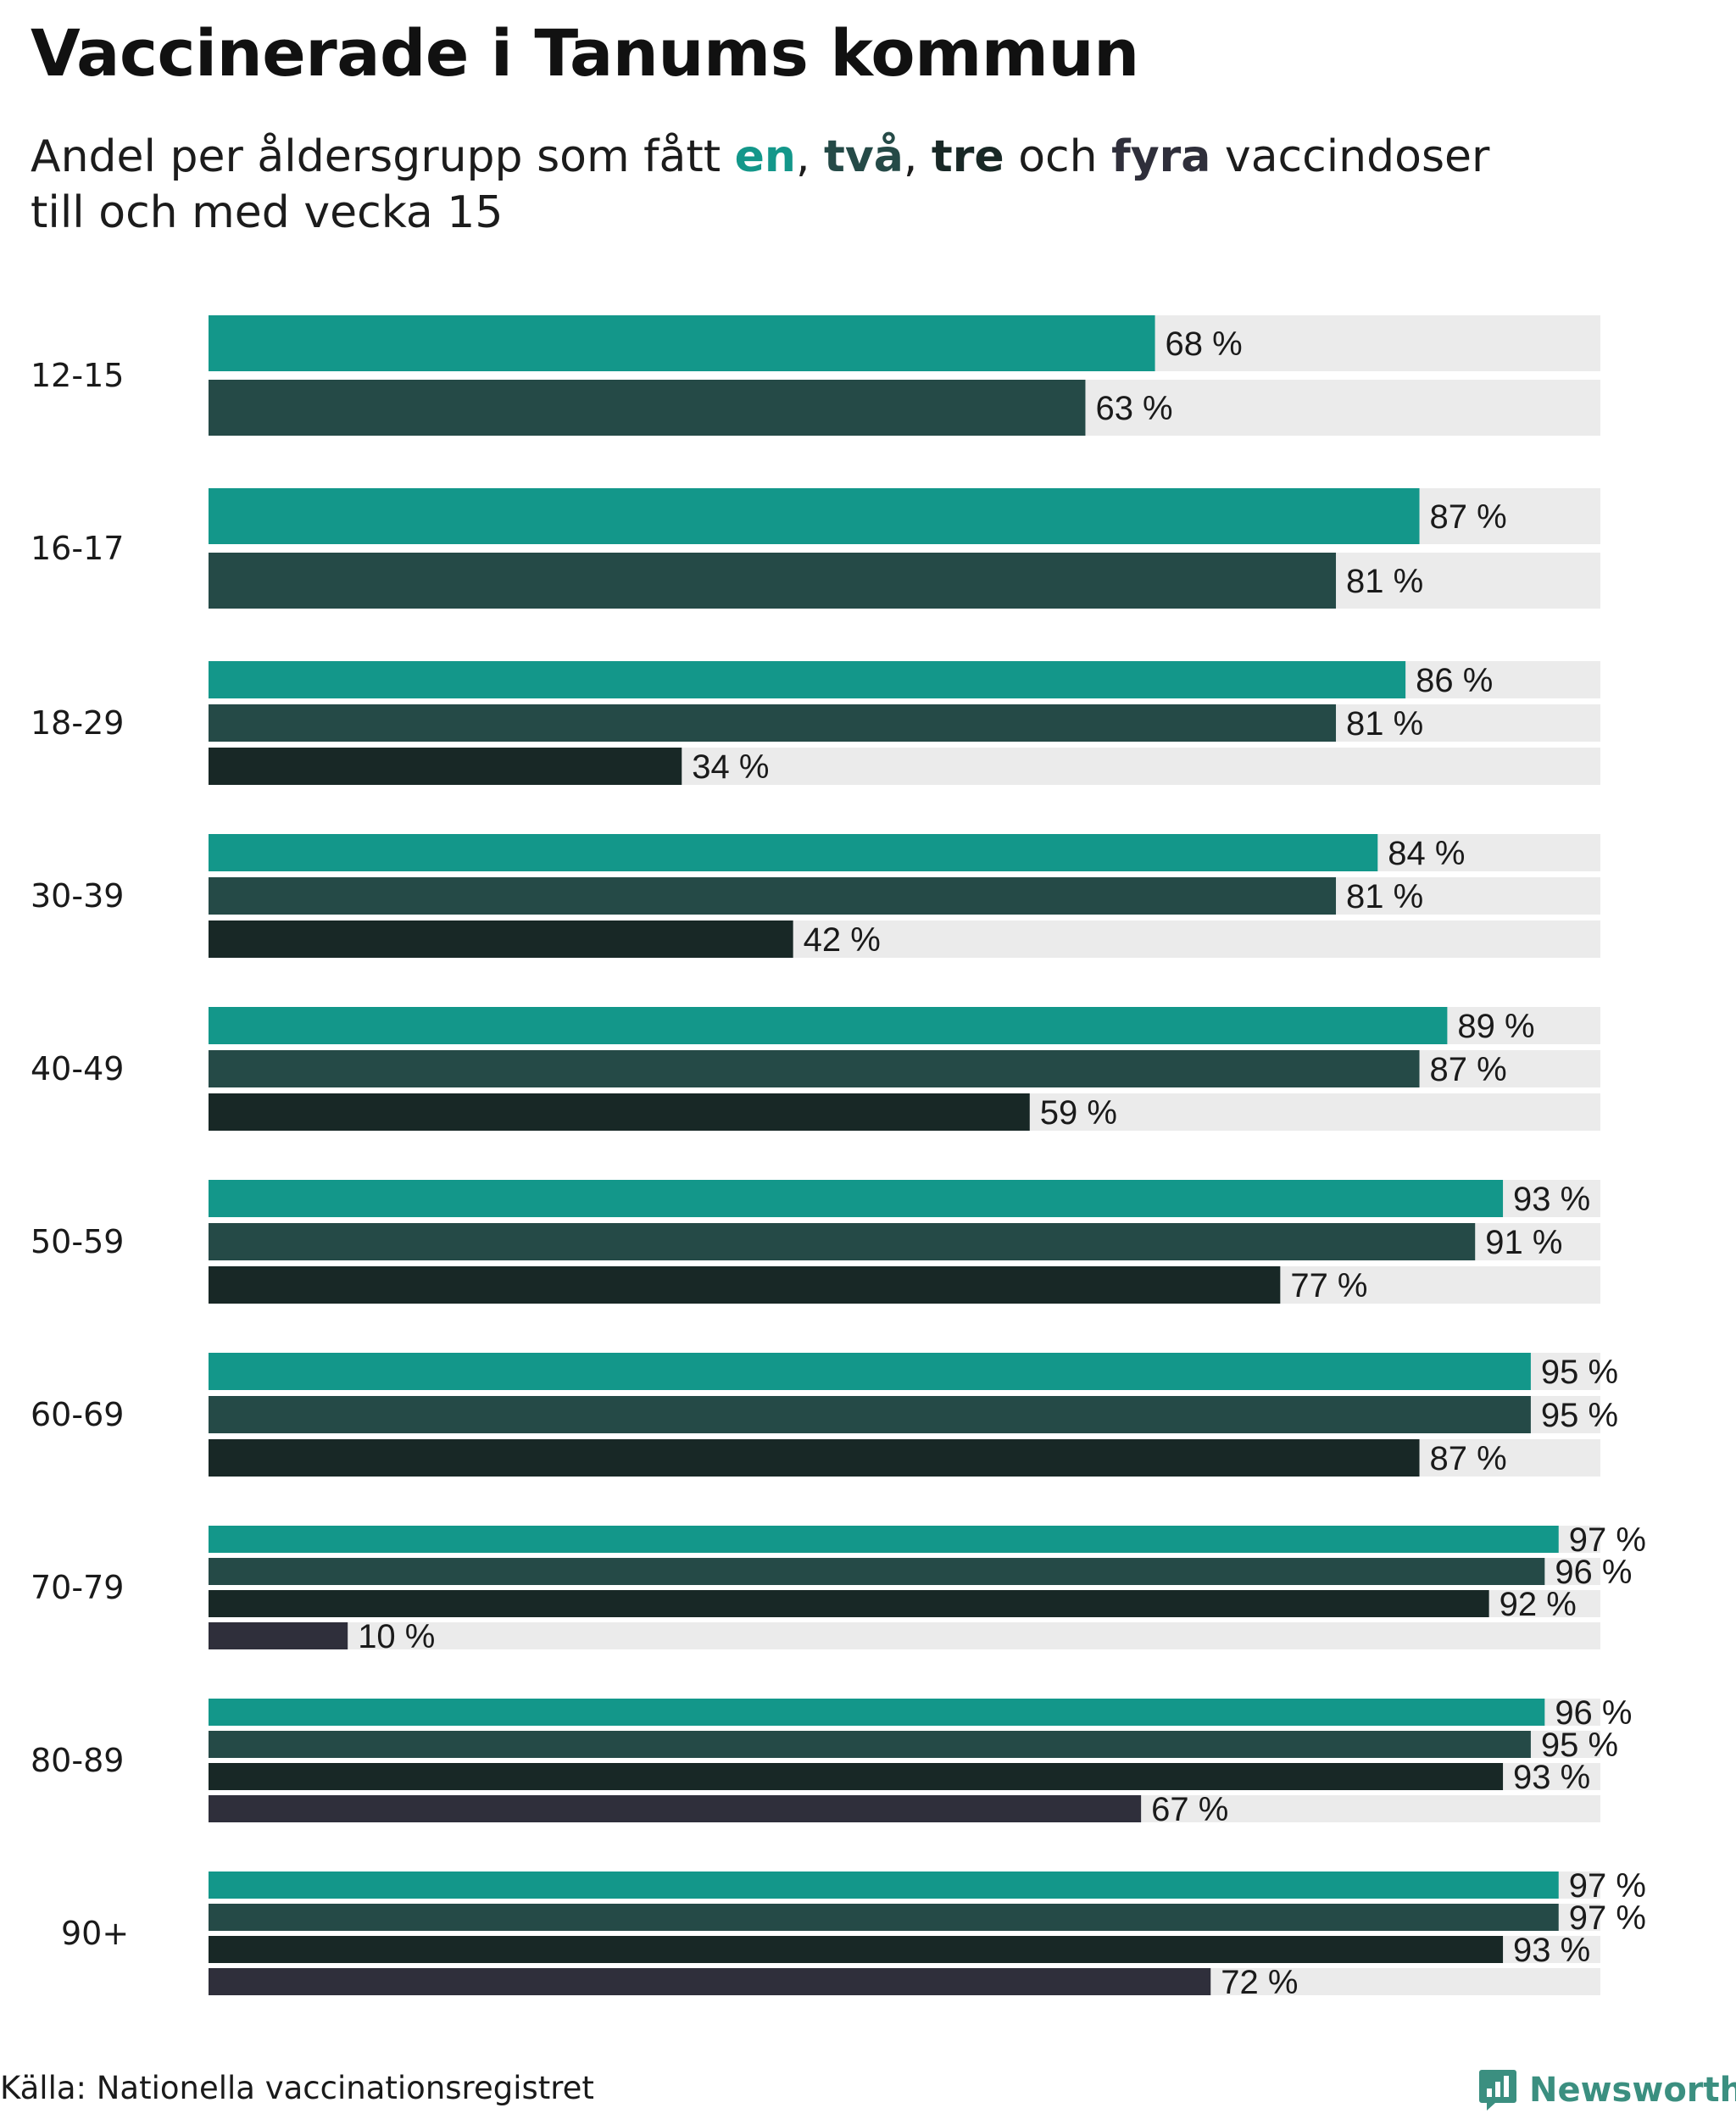 This screenshot has height=2119, width=1736. Describe the element at coordinates (267, 213) in the screenshot. I see `subtitle-line-2: till och med vecka 15` at that location.